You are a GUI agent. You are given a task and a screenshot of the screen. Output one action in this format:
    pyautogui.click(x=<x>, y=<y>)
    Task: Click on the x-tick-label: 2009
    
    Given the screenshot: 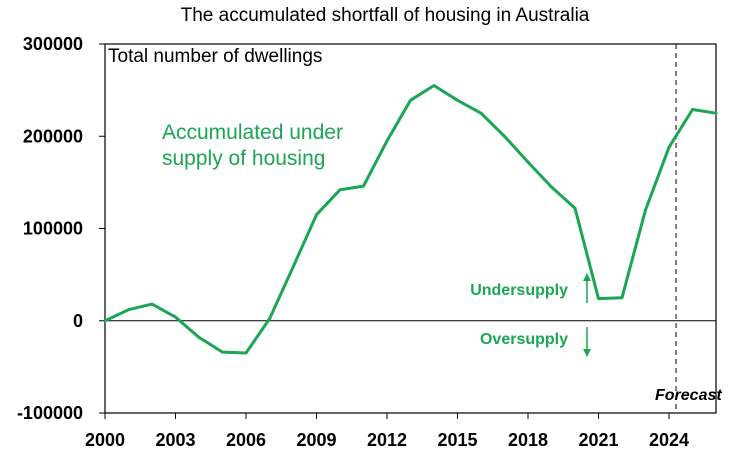 What is the action you would take?
    pyautogui.click(x=316, y=440)
    